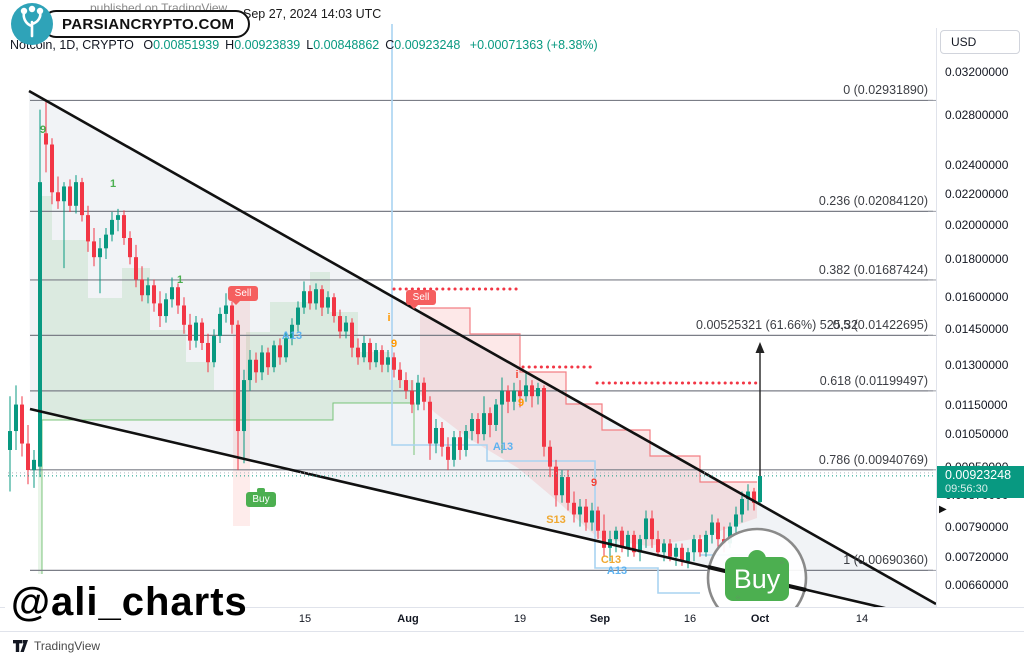  Describe the element at coordinates (408, 619) in the screenshot. I see `time-axis-label: Aug` at that location.